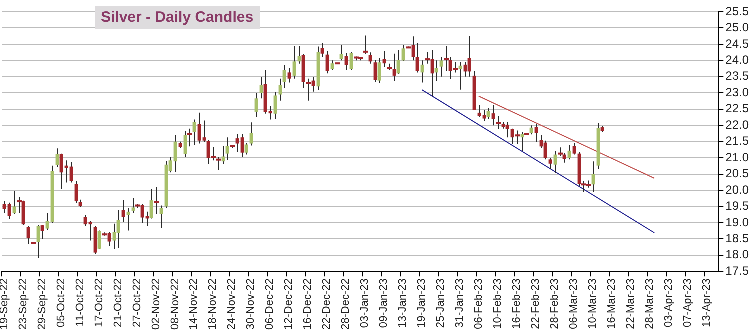  What do you see at coordinates (688, 303) in the screenshot?
I see `x-tick-label: 07-Apr-23` at bounding box center [688, 303].